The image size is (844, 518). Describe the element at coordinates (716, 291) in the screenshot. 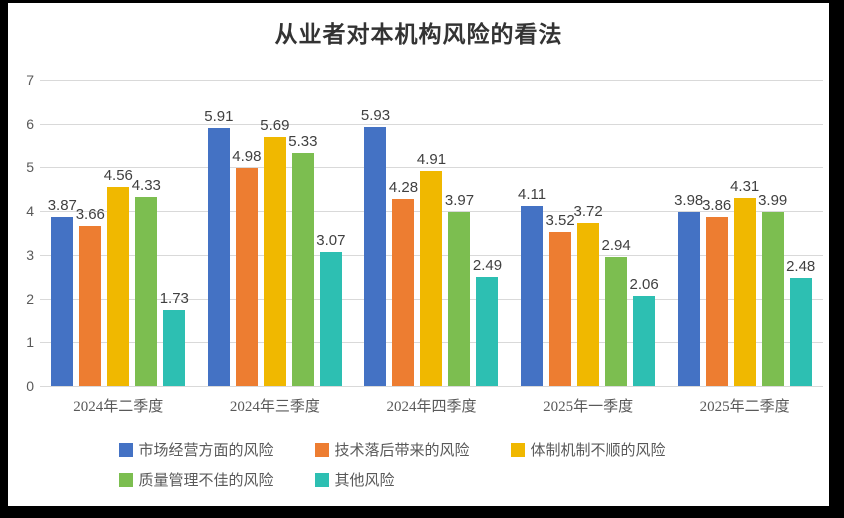

I see `bar: 3.86` at that location.